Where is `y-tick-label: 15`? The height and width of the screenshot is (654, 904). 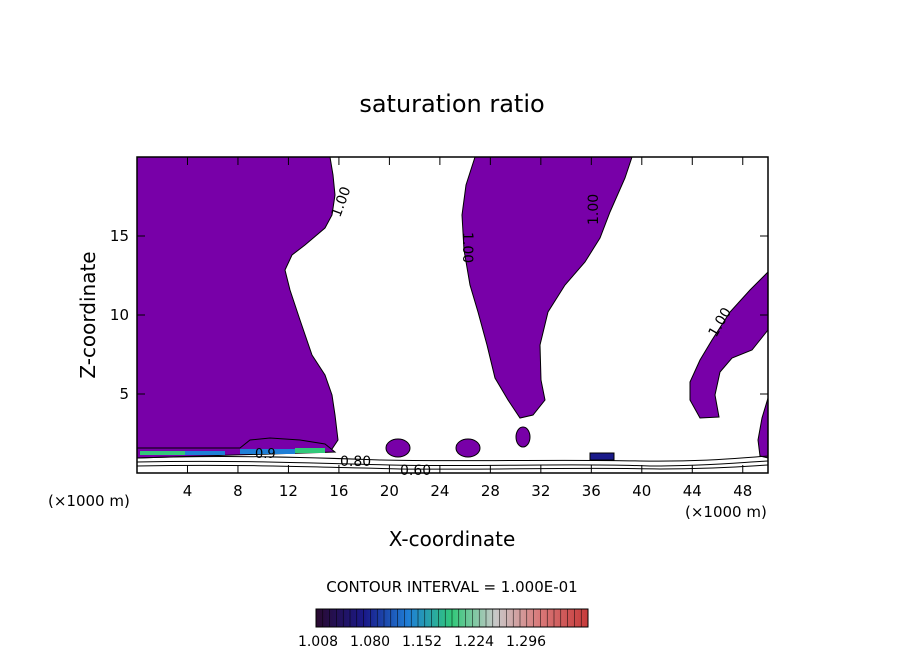 y-tick-label: 15 is located at coordinates (119, 236).